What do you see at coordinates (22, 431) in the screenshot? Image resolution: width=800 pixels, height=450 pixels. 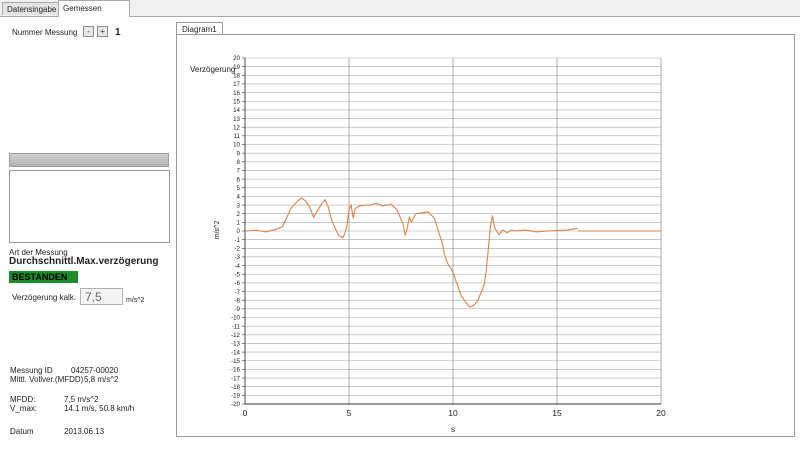 I see `datum-label: Datum` at bounding box center [22, 431].